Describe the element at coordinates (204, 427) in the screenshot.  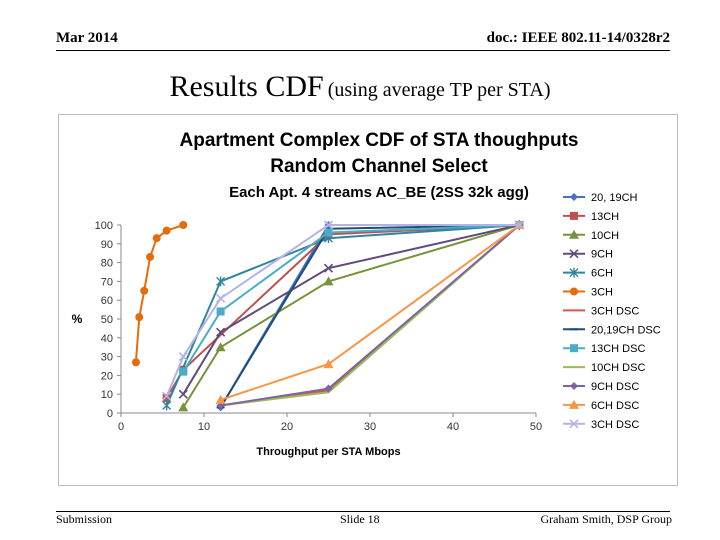
I see `x-tick-label: 10` at that location.